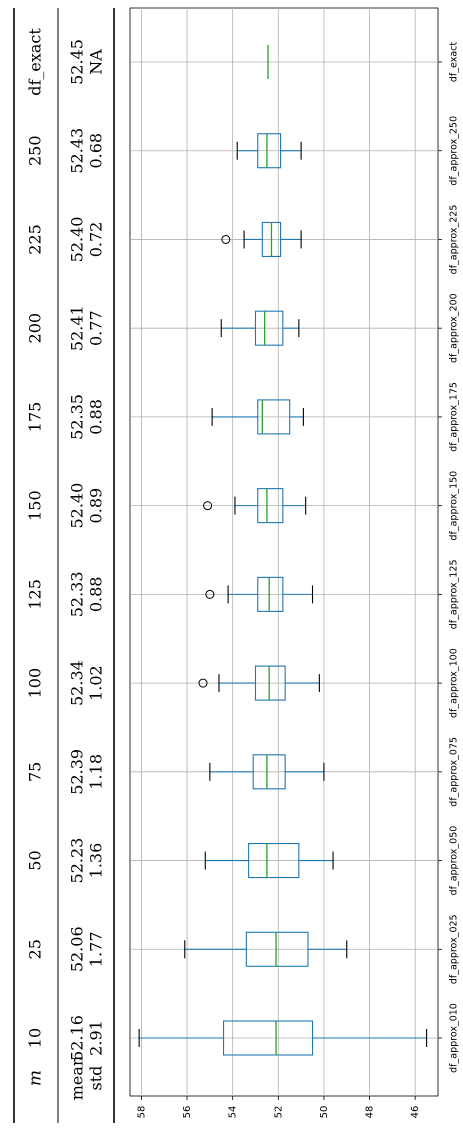 The width and height of the screenshot is (463, 1131). Describe the element at coordinates (35, 860) in the screenshot. I see `table-col-header: 50` at that location.